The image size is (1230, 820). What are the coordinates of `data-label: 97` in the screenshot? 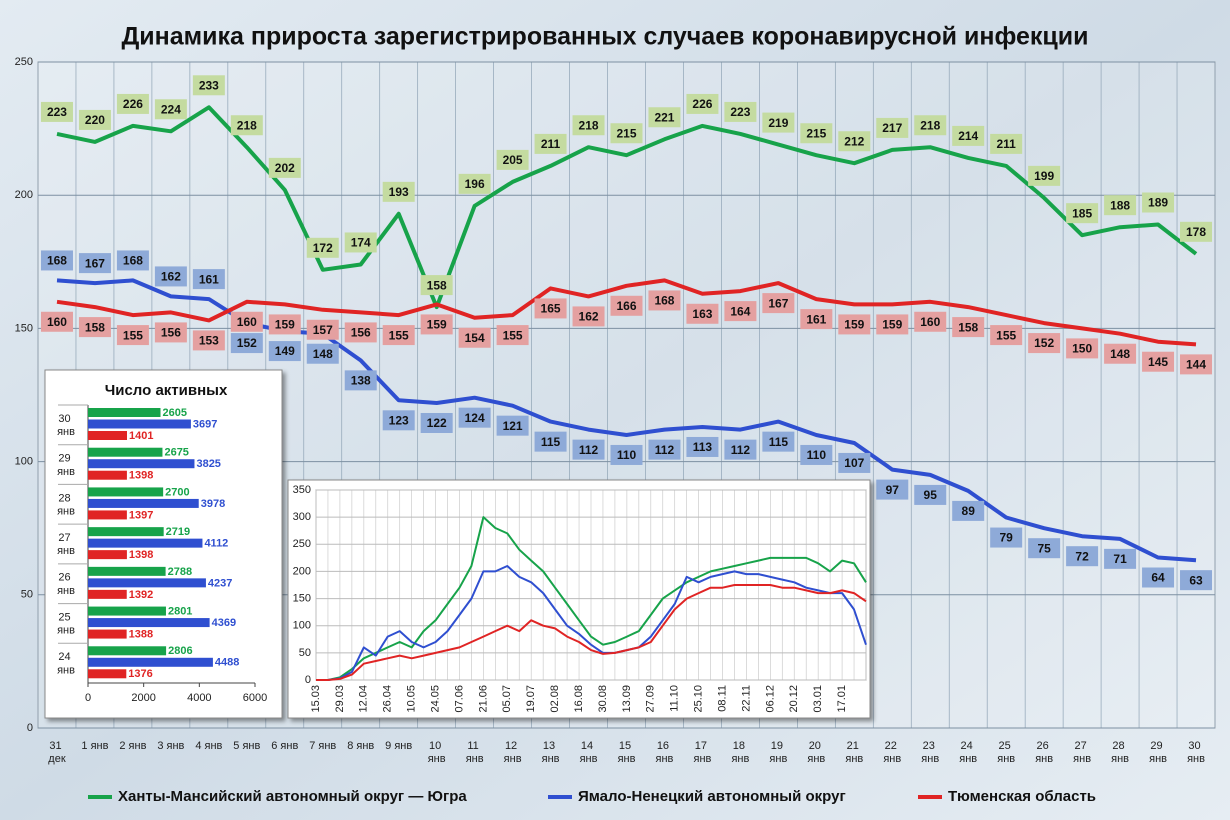 It's located at (893, 490).